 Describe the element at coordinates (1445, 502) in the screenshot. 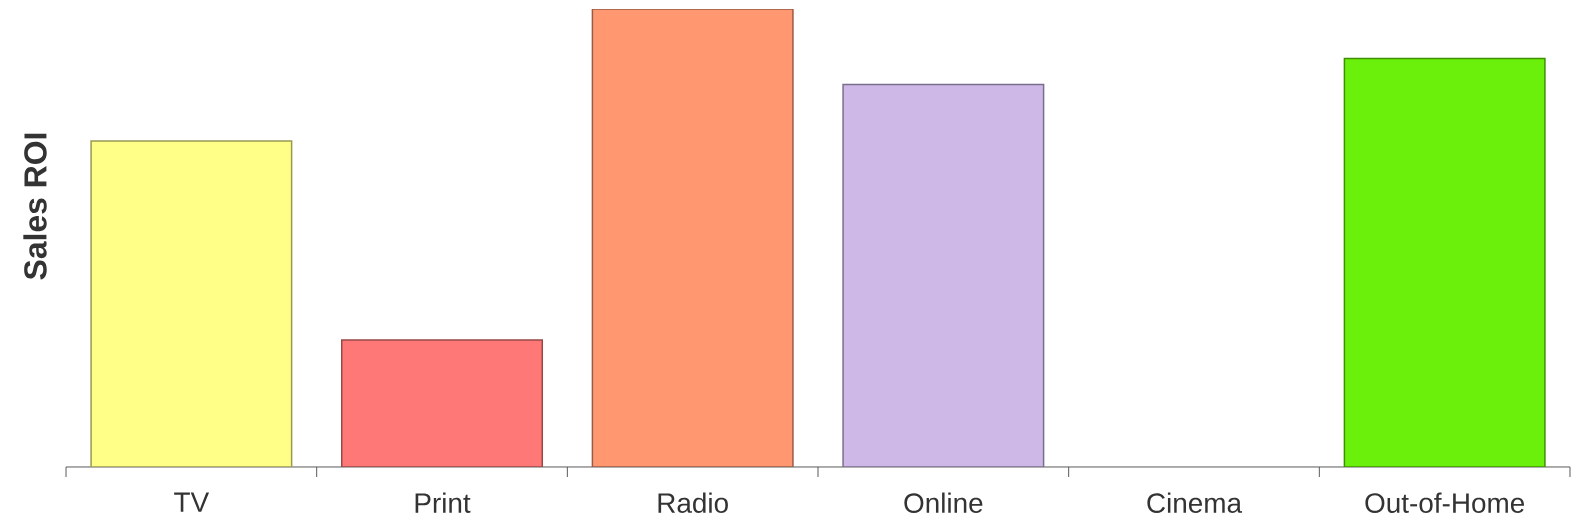

I see `x-tick-label: Out-of-Home` at that location.